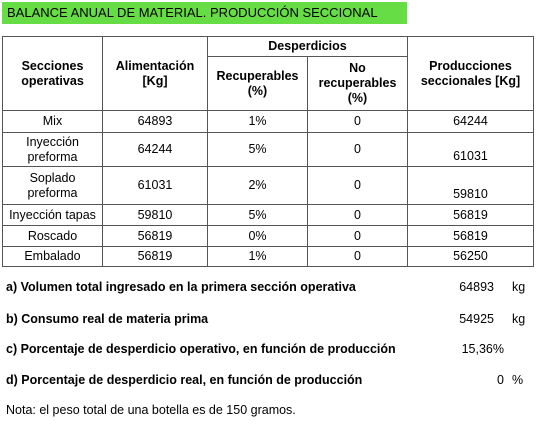 The width and height of the screenshot is (554, 430). I want to click on col-header: Producciones seccionales [Kg], so click(470, 73).